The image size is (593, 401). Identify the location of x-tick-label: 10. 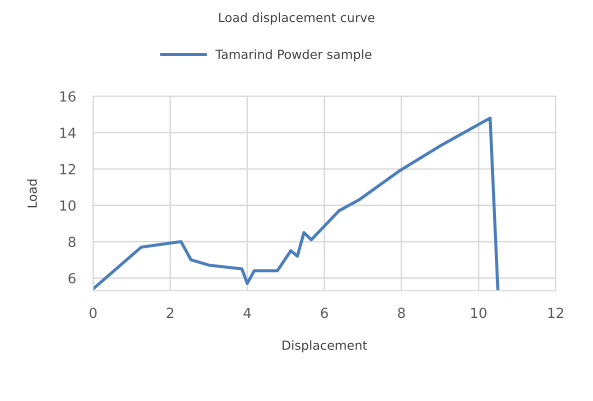
(478, 313).